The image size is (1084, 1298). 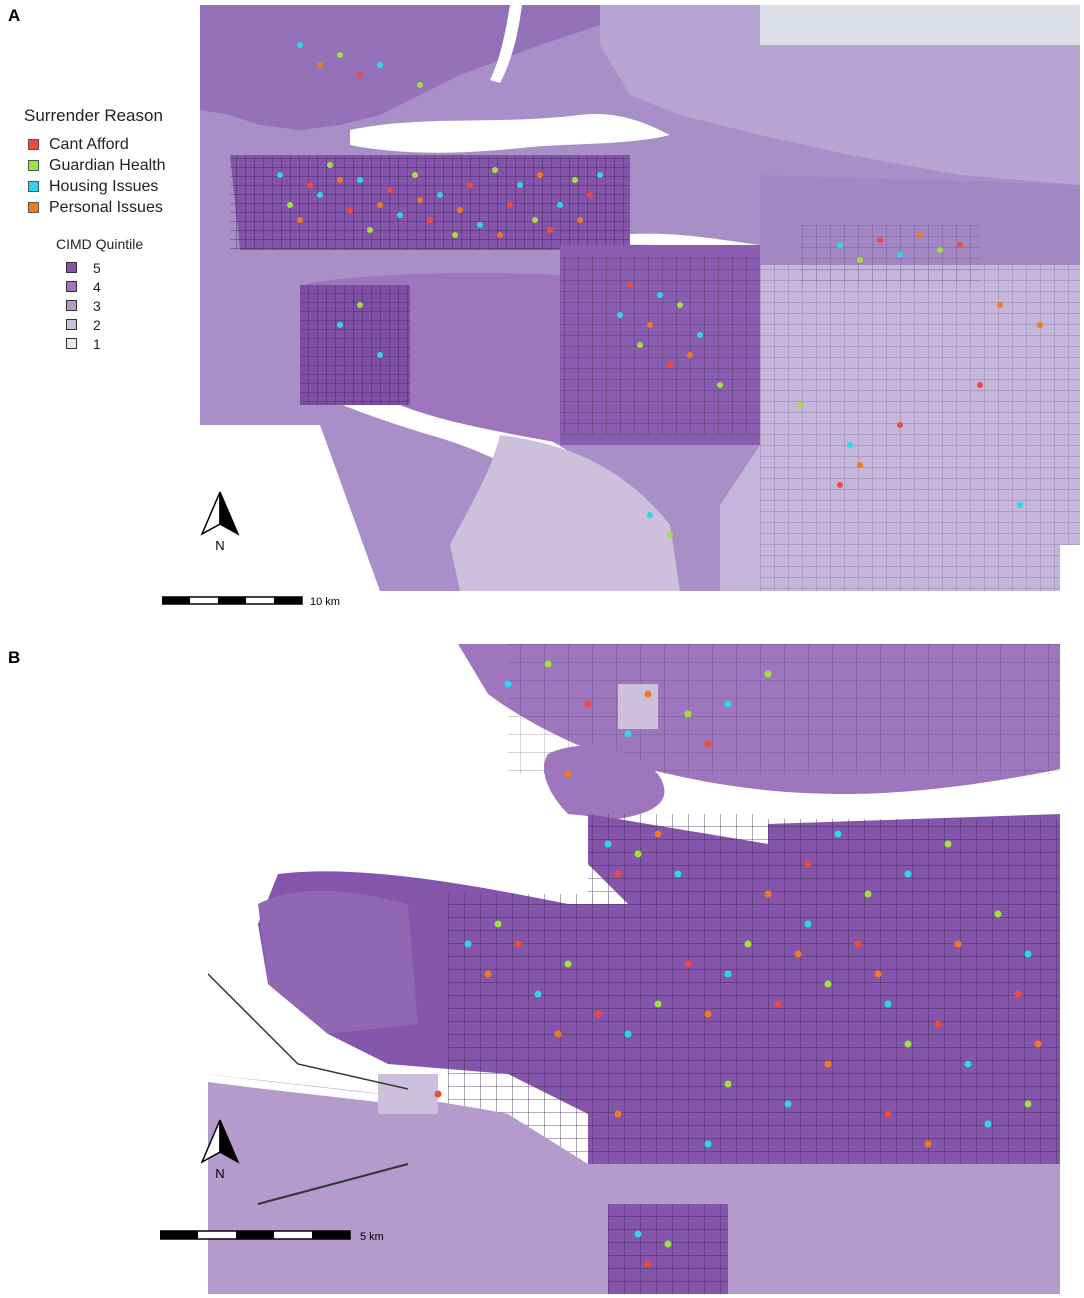 I want to click on point-grey, so click(x=338, y=962).